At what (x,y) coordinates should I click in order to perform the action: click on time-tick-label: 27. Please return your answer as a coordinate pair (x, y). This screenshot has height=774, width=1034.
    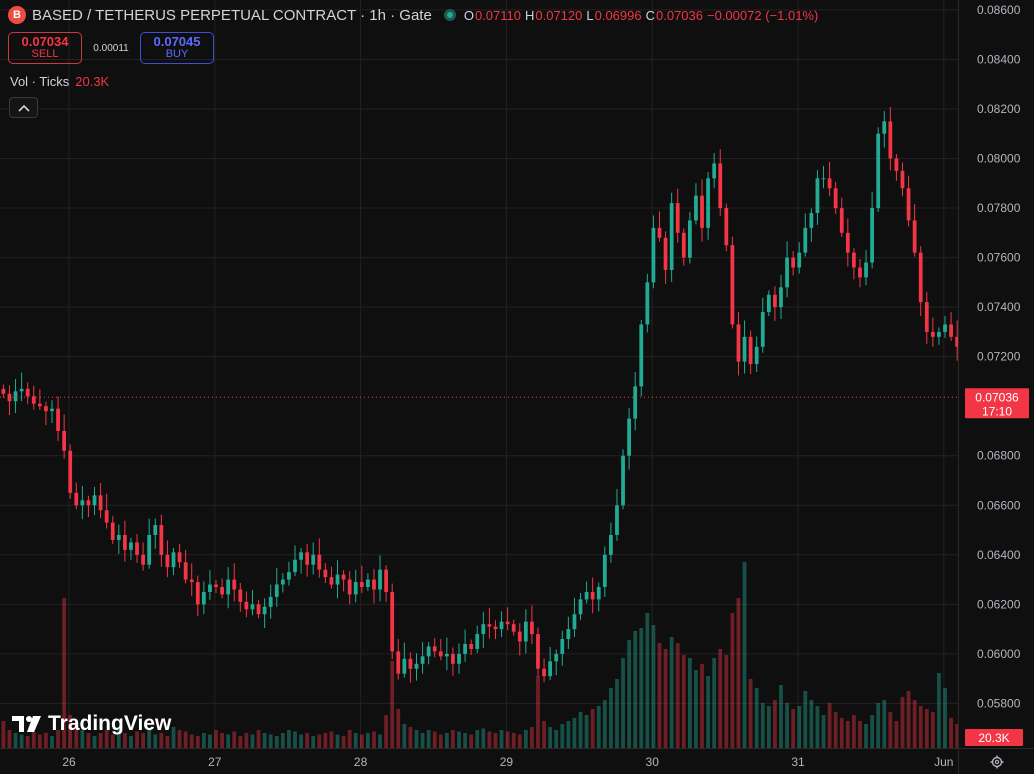
    Looking at the image, I should click on (215, 762).